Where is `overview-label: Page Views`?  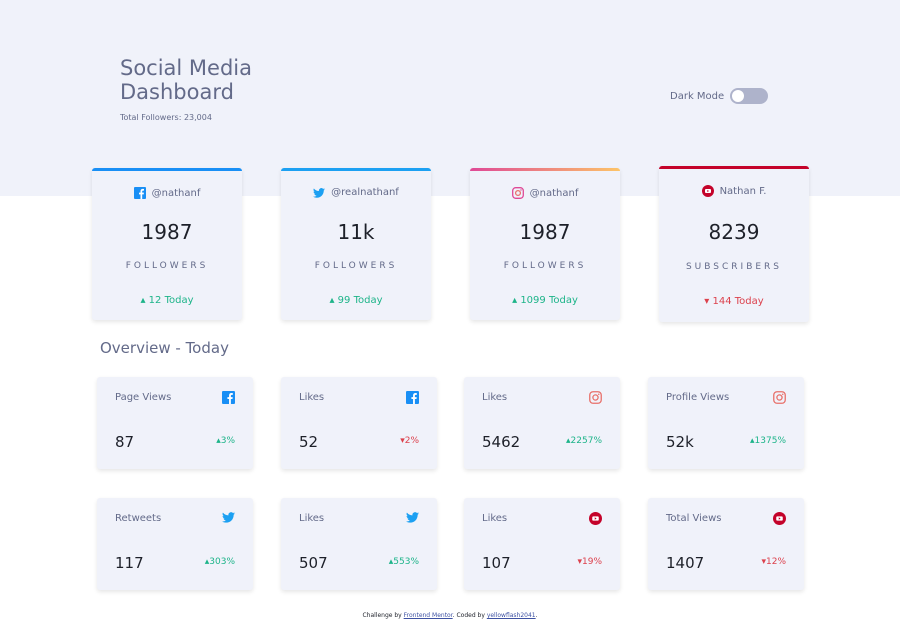
overview-label: Page Views is located at coordinates (143, 397).